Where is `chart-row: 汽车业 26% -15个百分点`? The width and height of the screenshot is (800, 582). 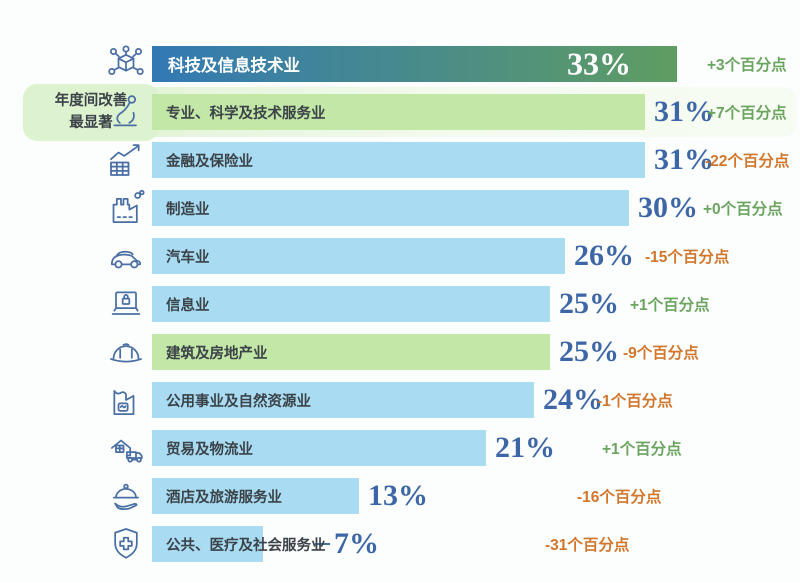
chart-row: 汽车业 26% -15个百分点 is located at coordinates (400, 256).